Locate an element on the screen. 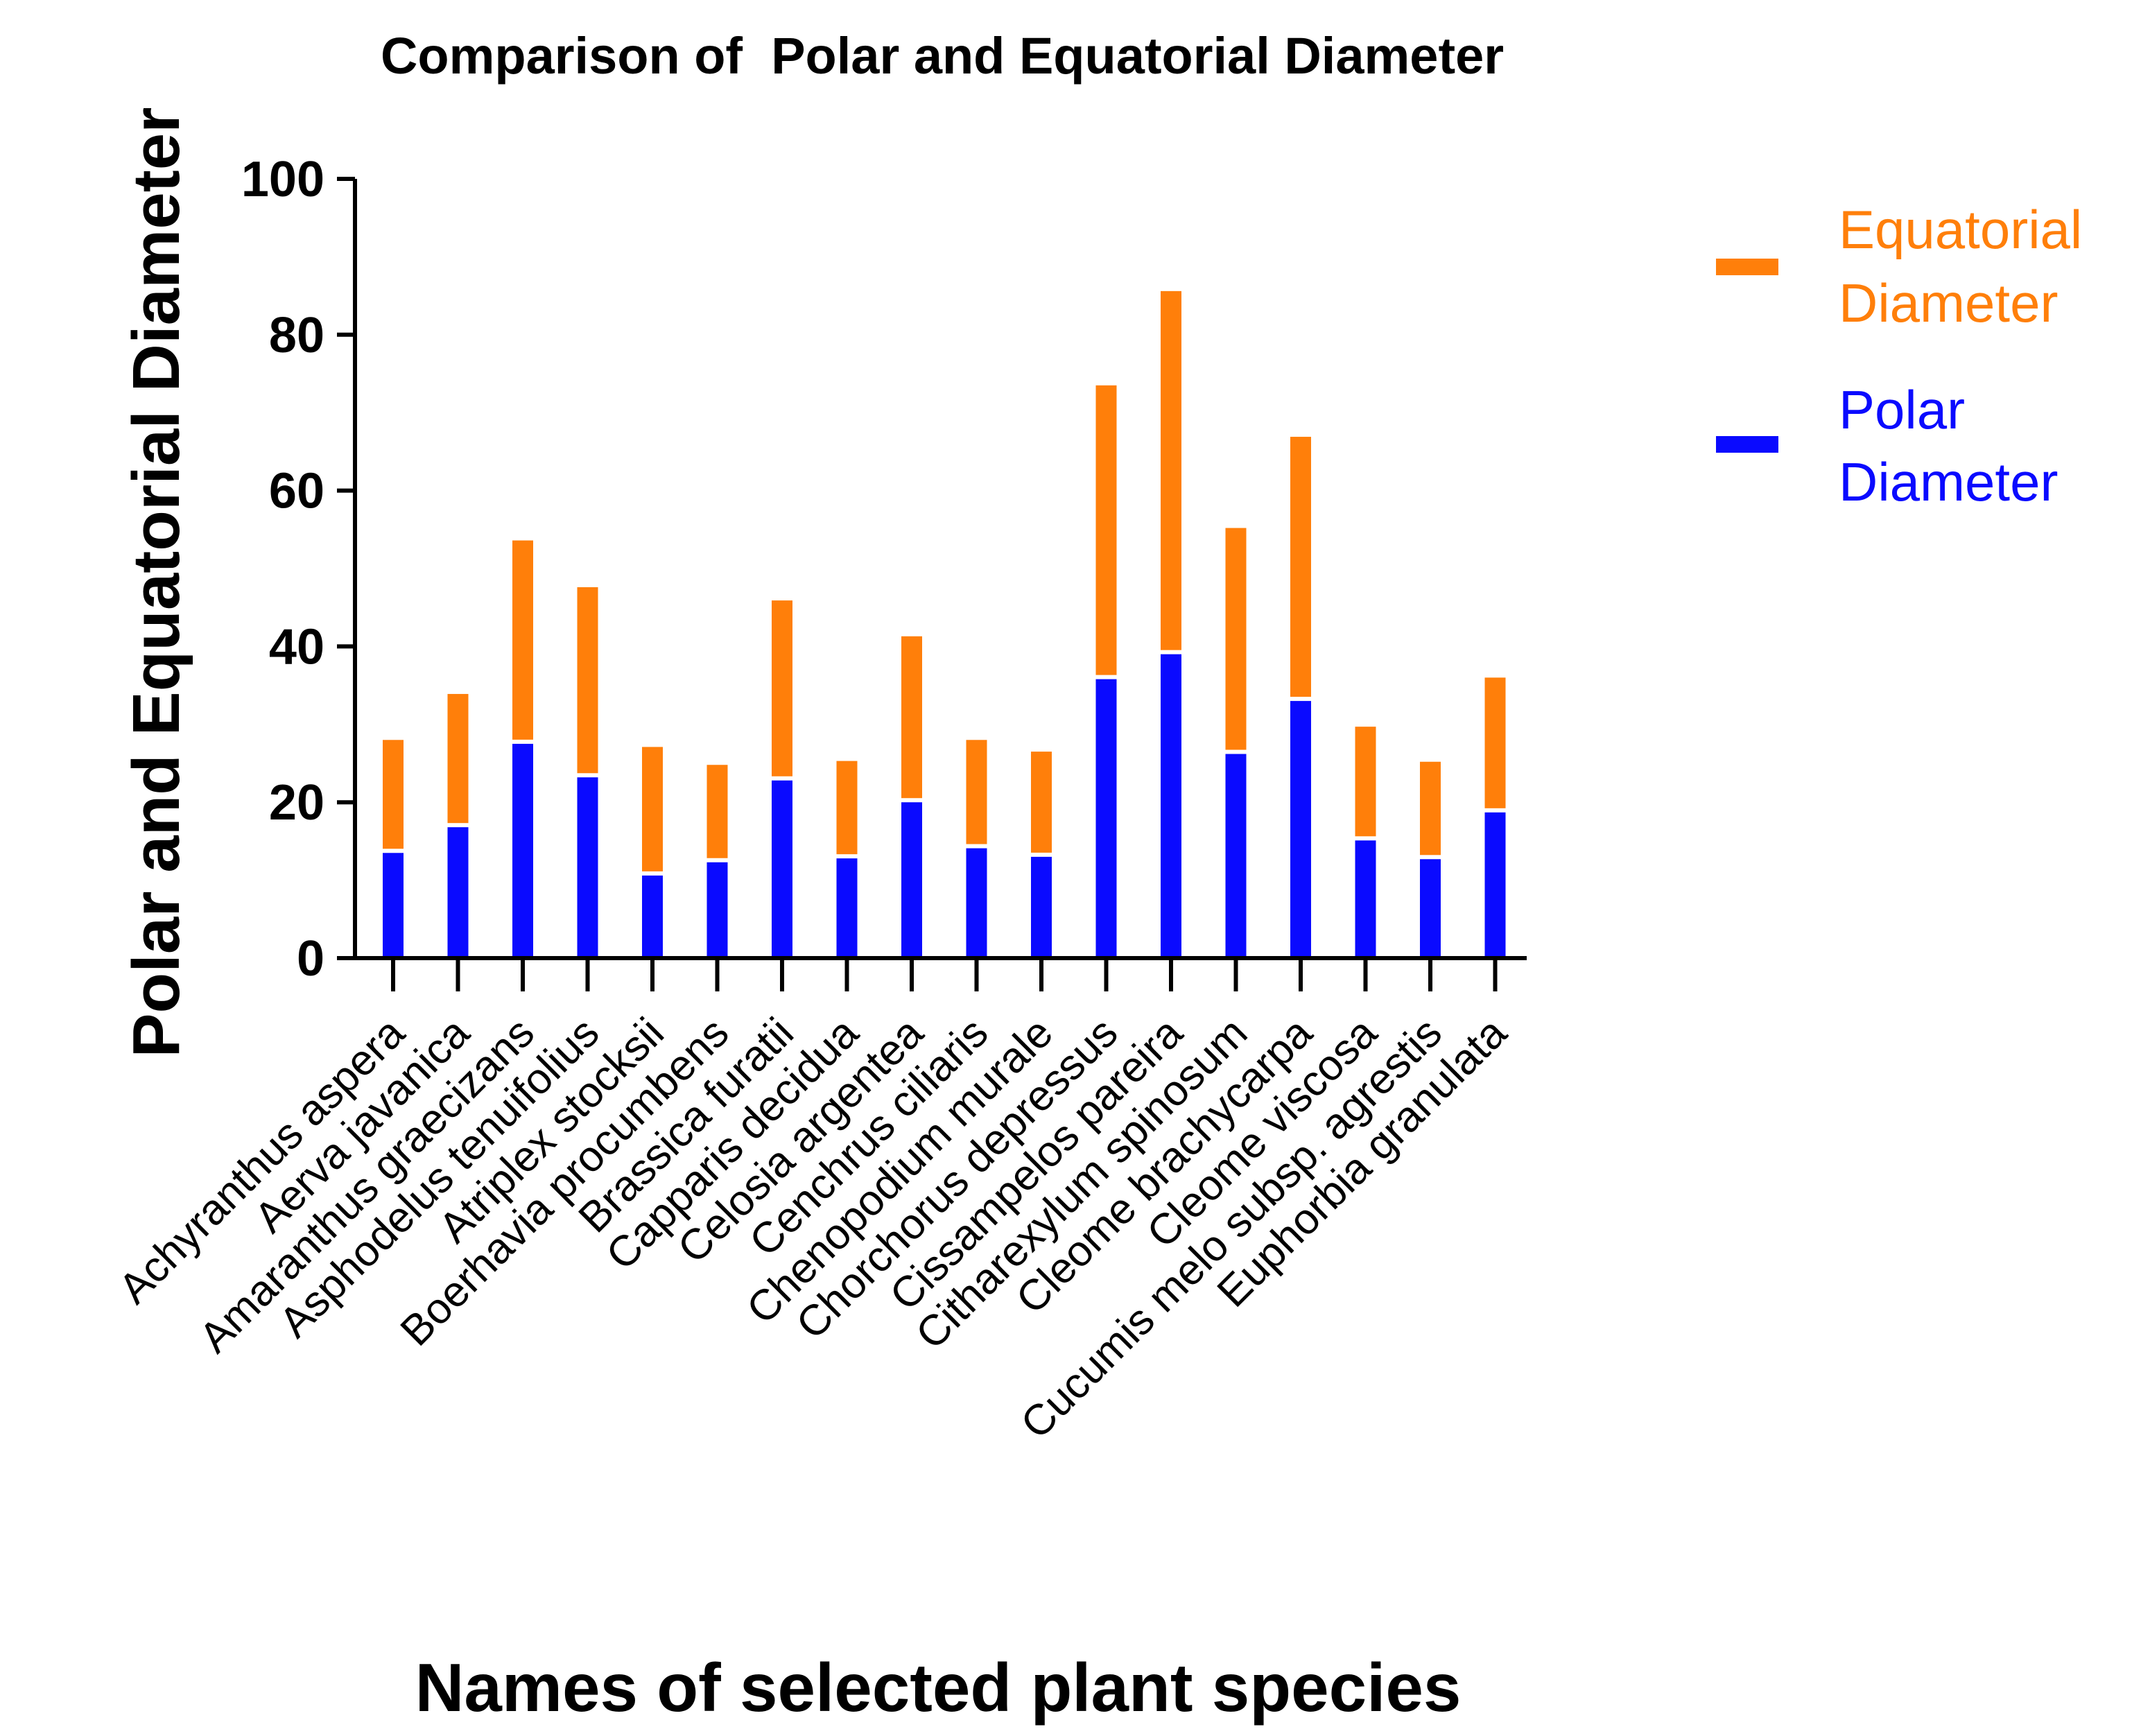 The image size is (2141, 1736). y-tick-label: 60 is located at coordinates (296, 492).